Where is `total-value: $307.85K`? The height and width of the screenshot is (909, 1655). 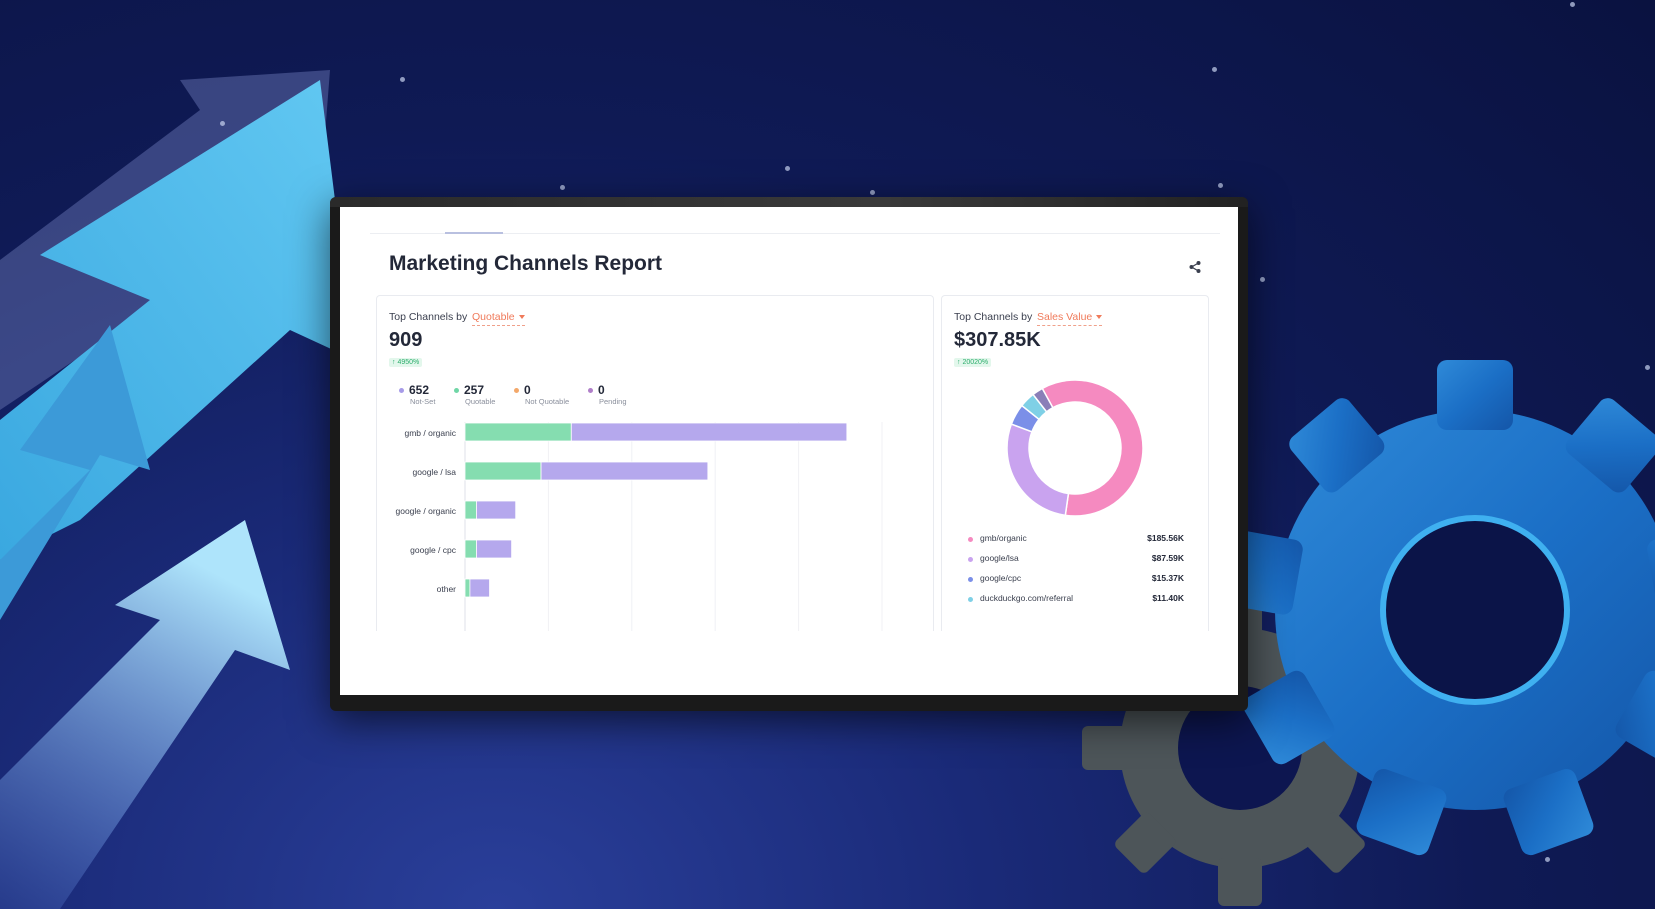 total-value: $307.85K is located at coordinates (997, 340).